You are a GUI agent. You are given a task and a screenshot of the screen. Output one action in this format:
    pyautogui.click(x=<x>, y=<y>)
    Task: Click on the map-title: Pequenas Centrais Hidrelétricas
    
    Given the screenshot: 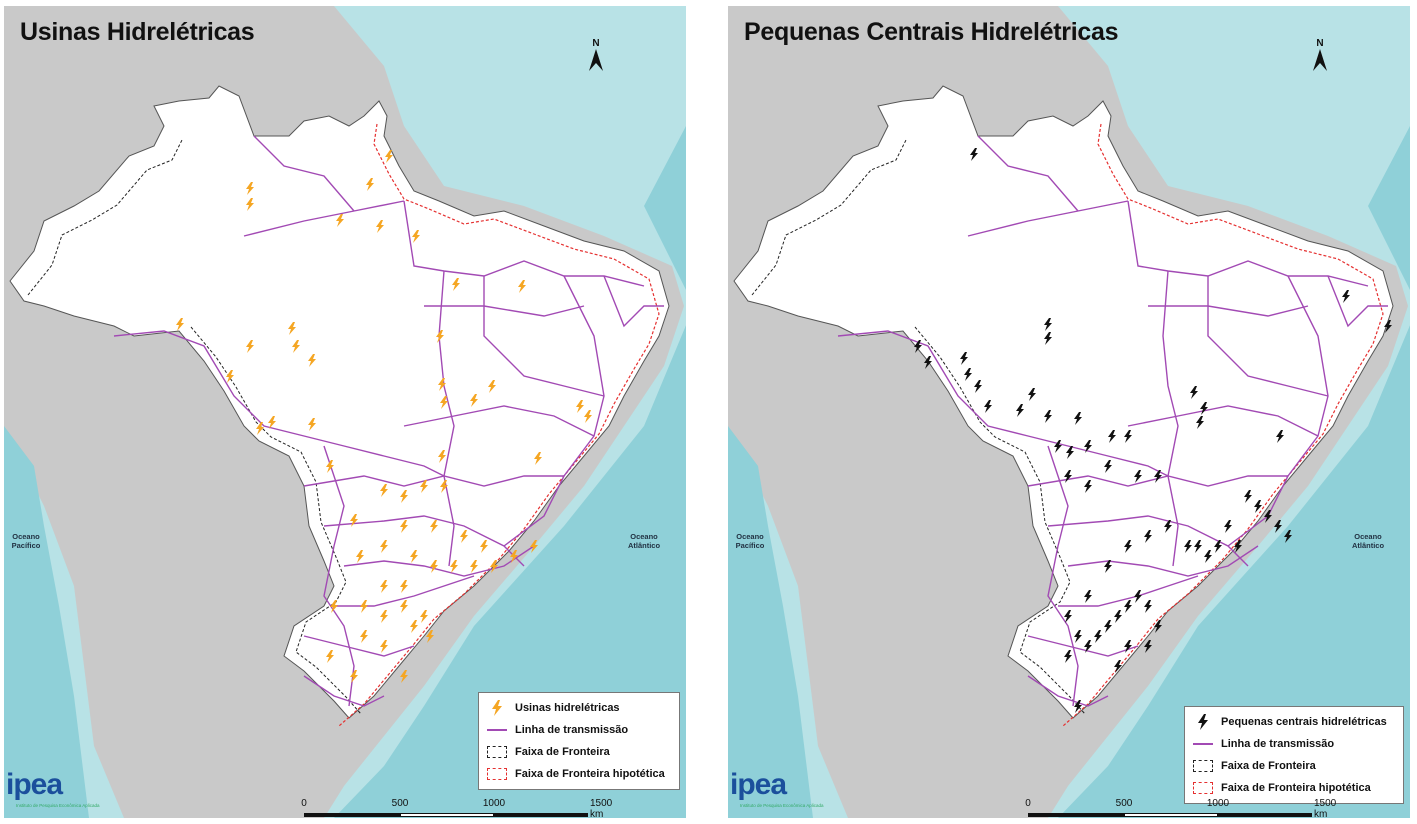 What is the action you would take?
    pyautogui.click(x=931, y=32)
    